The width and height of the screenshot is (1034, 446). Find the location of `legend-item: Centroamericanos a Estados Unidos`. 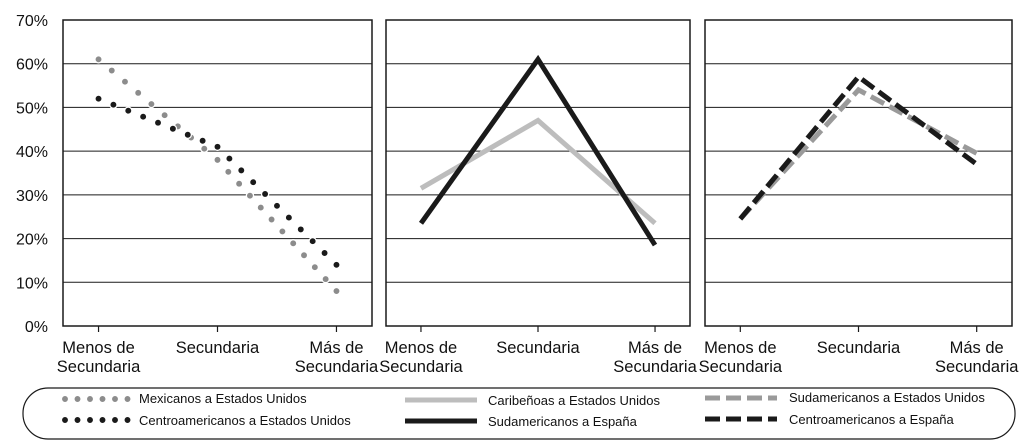

legend-item: Centroamericanos a Estados Unidos is located at coordinates (205, 420).